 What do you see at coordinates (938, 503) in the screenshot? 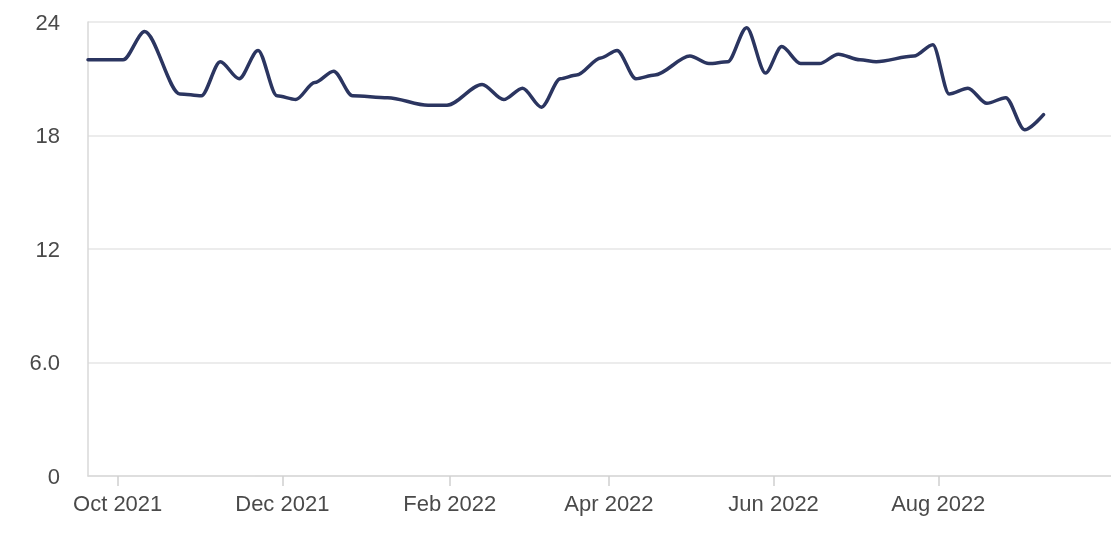
I see `x-tick-label: Aug 2022` at bounding box center [938, 503].